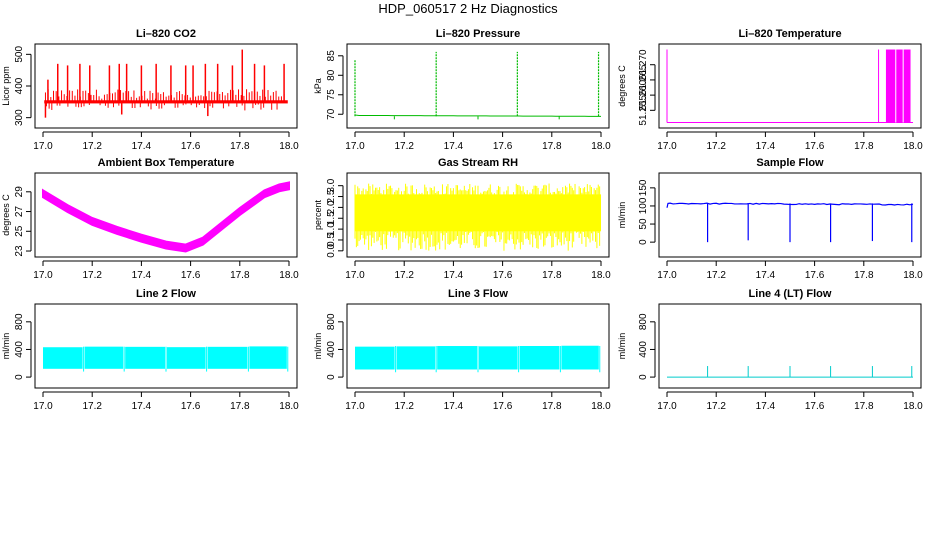  What do you see at coordinates (318, 86) in the screenshot?
I see `chart-2-y-label: kPa` at bounding box center [318, 86].